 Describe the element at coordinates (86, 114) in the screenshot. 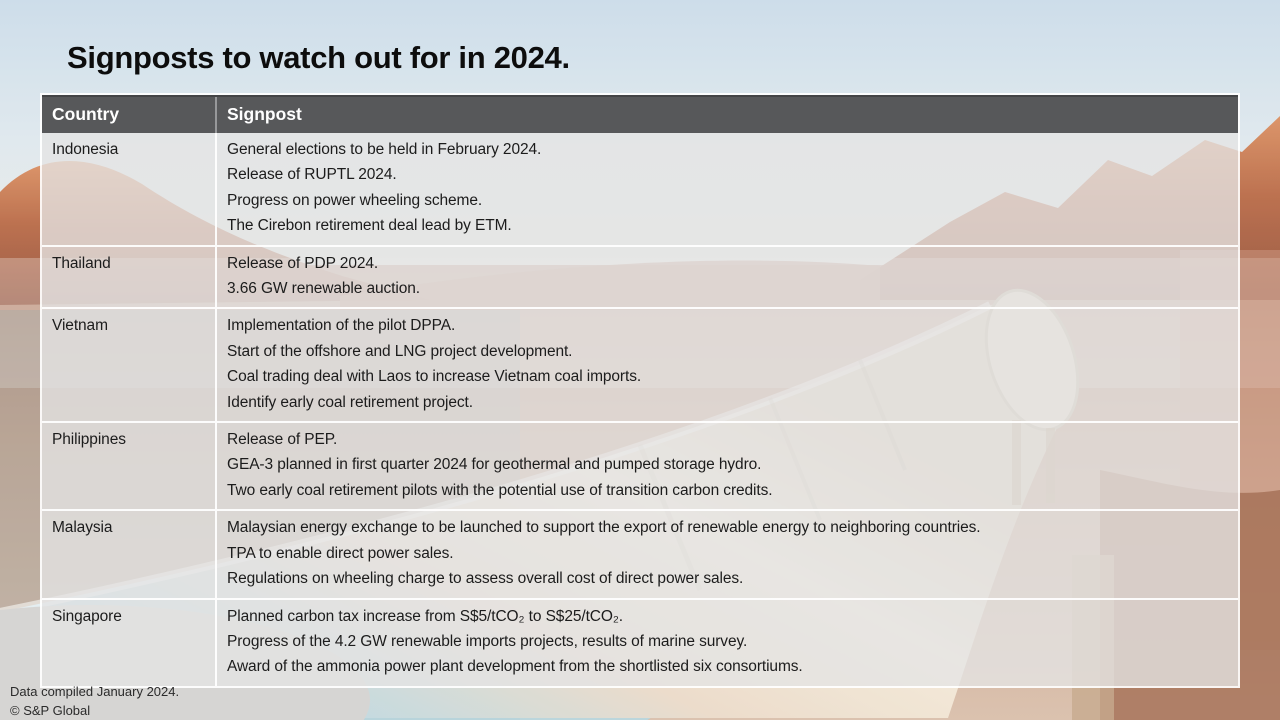

I see `column-header-country: Country` at that location.